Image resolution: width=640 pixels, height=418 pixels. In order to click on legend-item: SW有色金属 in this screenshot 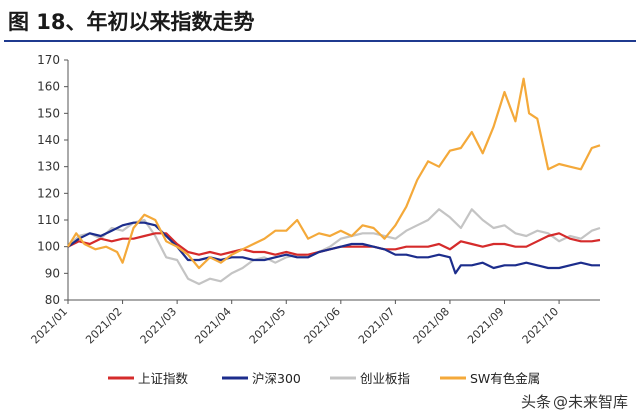, I will do `click(490, 378)`.